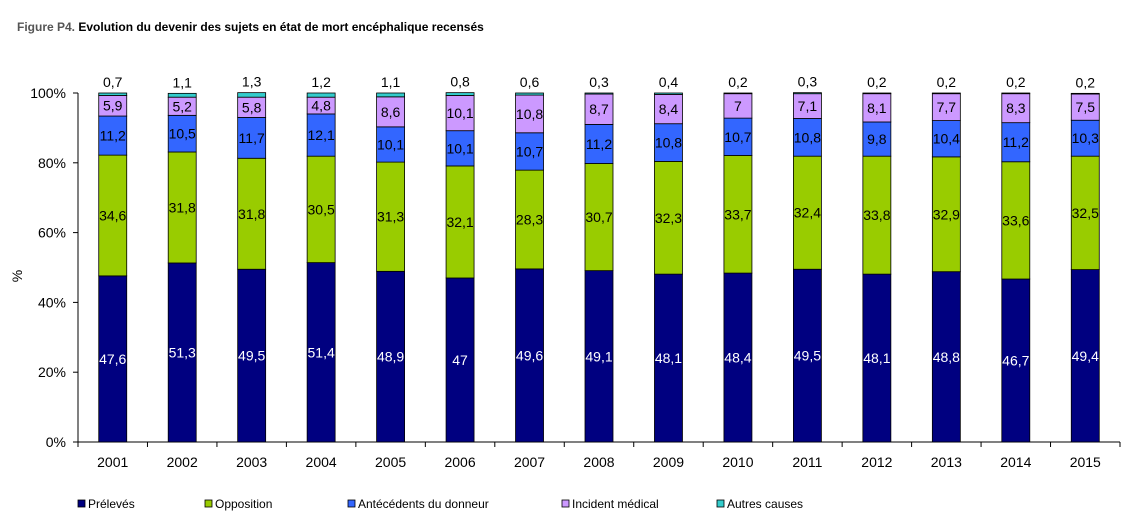 This screenshot has height=530, width=1128. I want to click on data-label: 1,3, so click(252, 82).